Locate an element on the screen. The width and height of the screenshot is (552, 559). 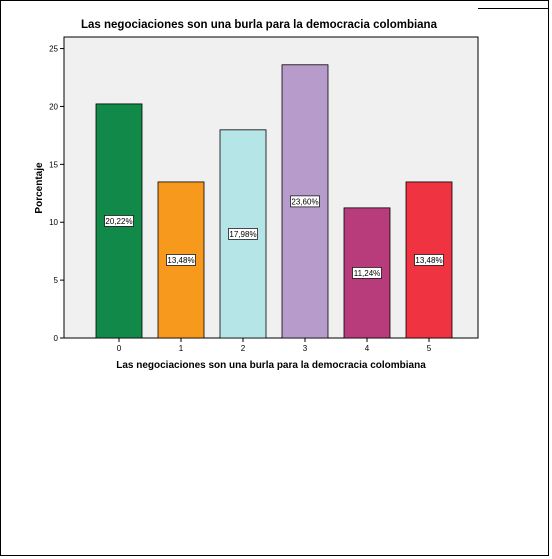
y-tick-label: 20 is located at coordinates (53, 106).